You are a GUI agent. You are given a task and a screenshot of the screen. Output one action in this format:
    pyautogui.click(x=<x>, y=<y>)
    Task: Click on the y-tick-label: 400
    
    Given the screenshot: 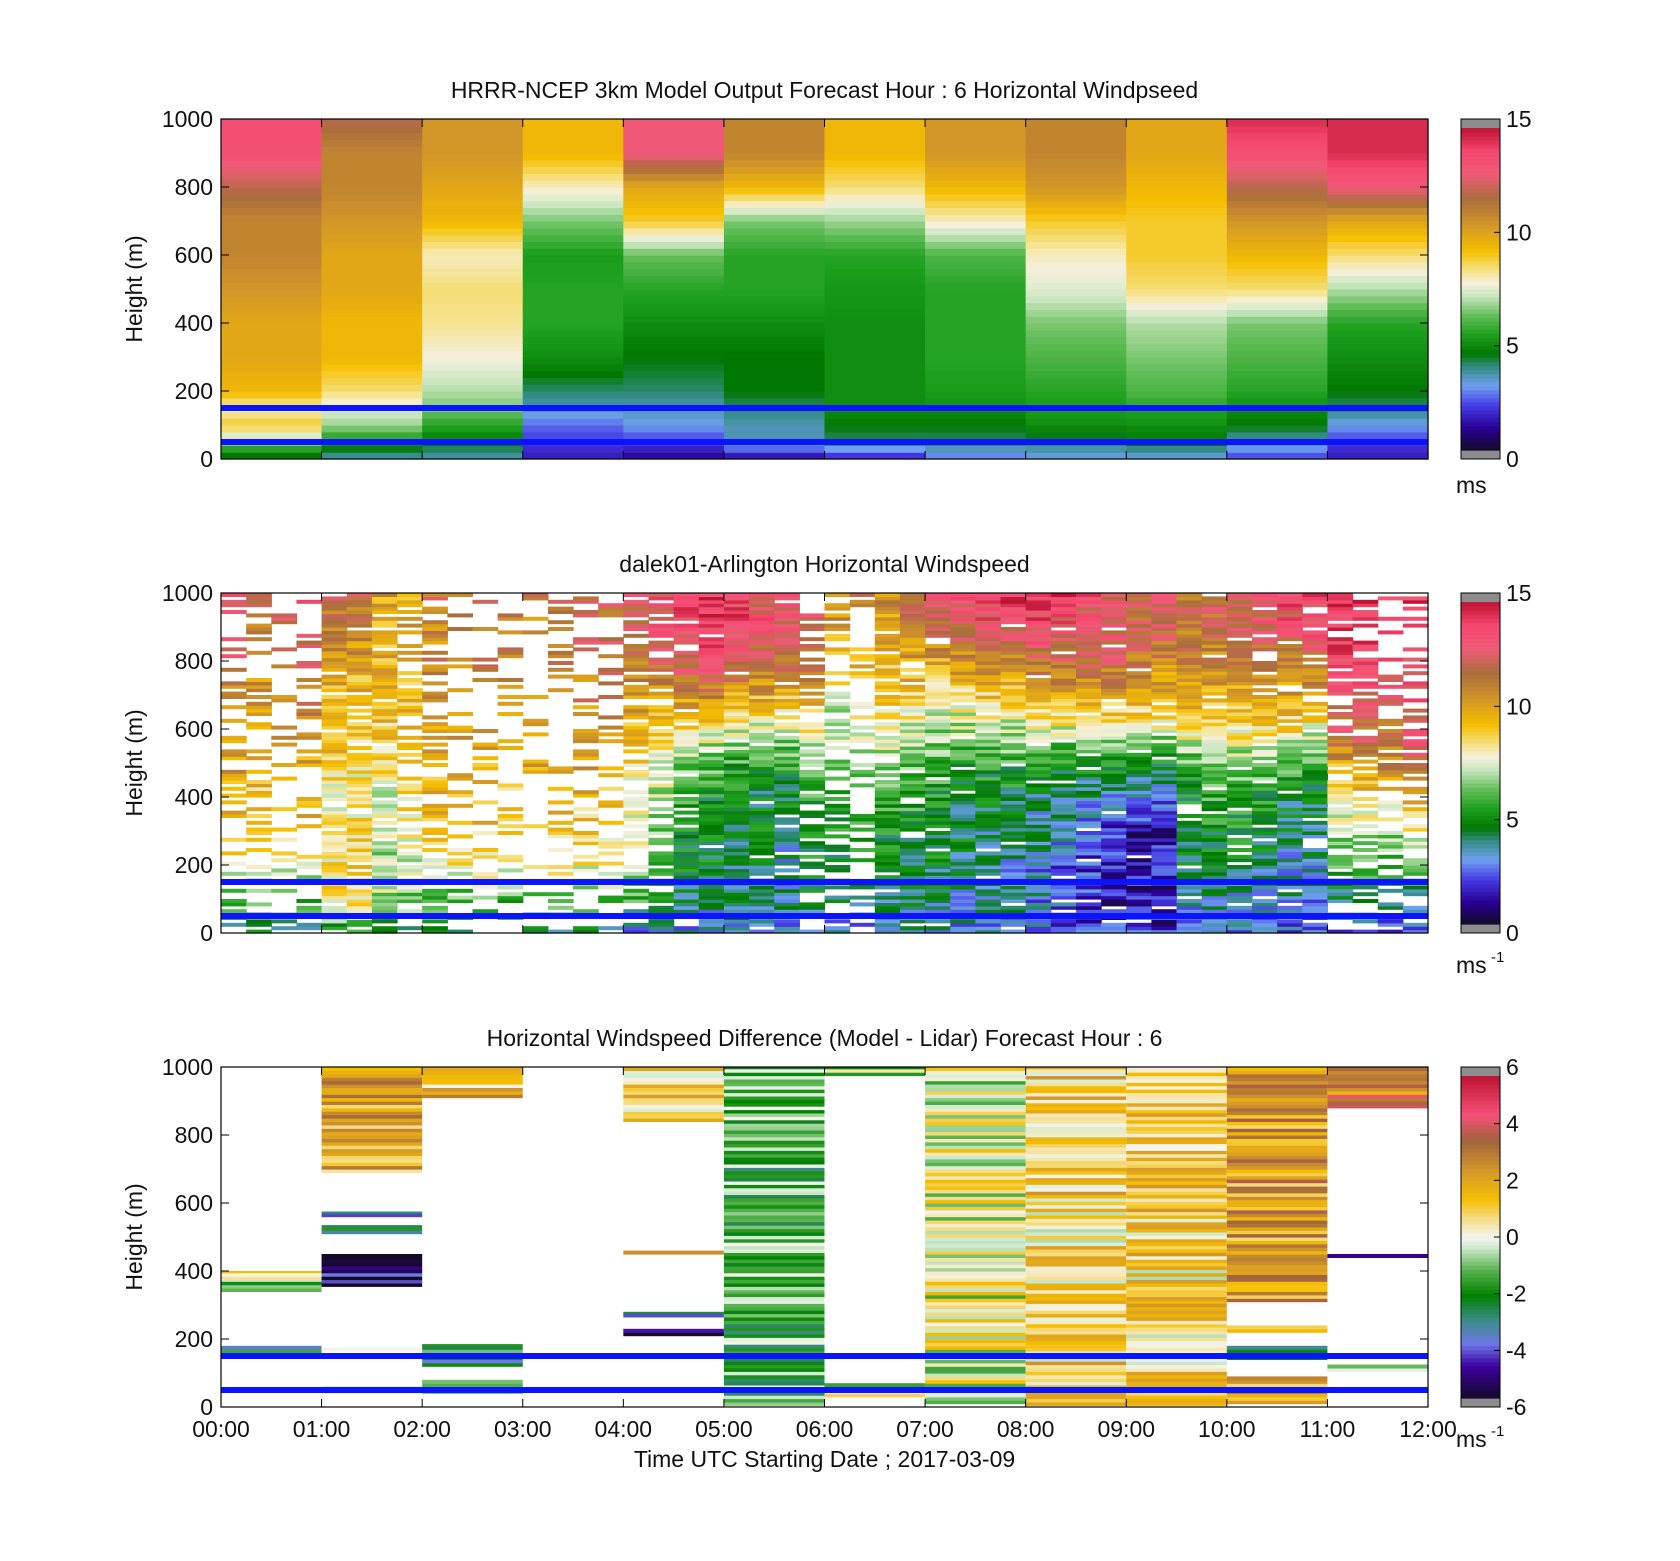 What is the action you would take?
    pyautogui.click(x=194, y=323)
    